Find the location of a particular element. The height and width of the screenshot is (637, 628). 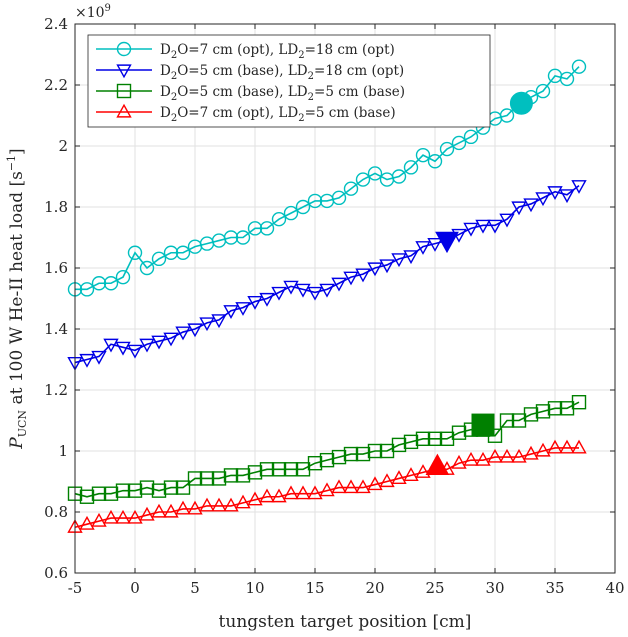

y-tick-label: 2.4 is located at coordinates (56, 24).